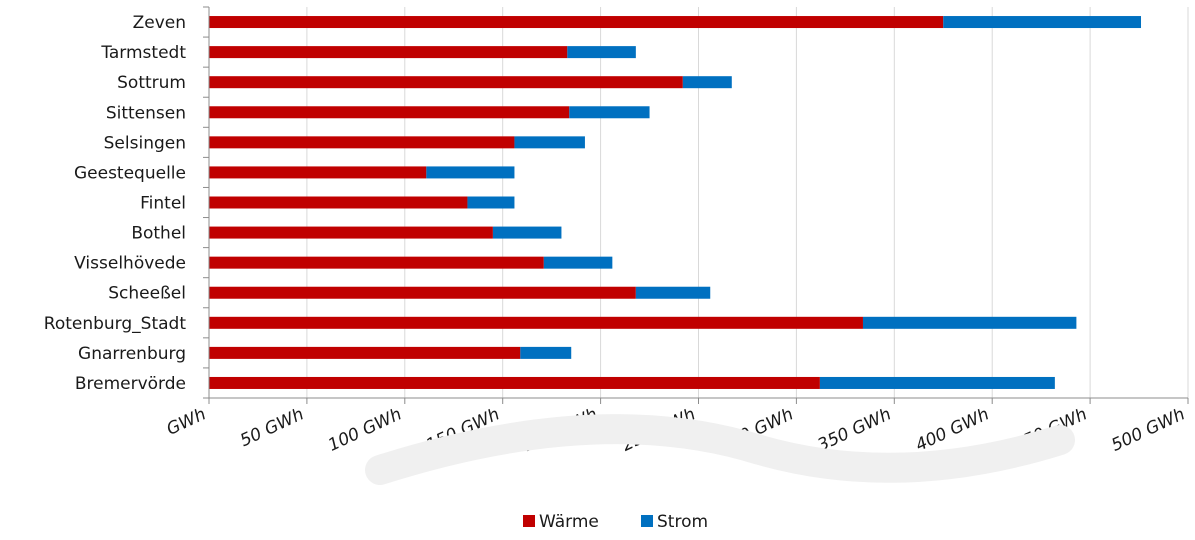 This screenshot has height=540, width=1195. Describe the element at coordinates (682, 522) in the screenshot. I see `legend-label-strom: Strom` at that location.